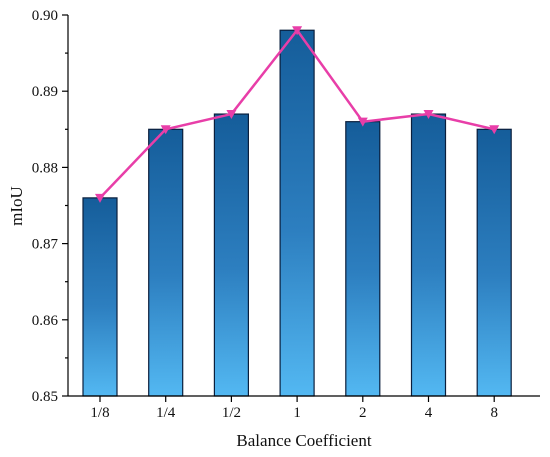 The height and width of the screenshot is (457, 550). Describe the element at coordinates (50, 206) in the screenshot. I see `y-axis-ticks: 0.85 0.86 0.87 0.88 0.89 0.90` at that location.